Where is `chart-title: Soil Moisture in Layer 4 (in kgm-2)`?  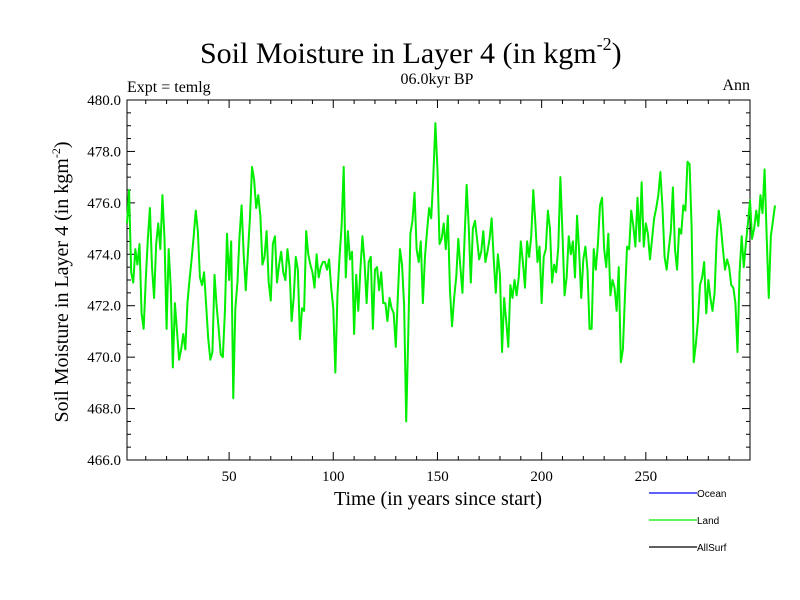 chart-title: Soil Moisture in Layer 4 (in kgm-2) is located at coordinates (411, 52).